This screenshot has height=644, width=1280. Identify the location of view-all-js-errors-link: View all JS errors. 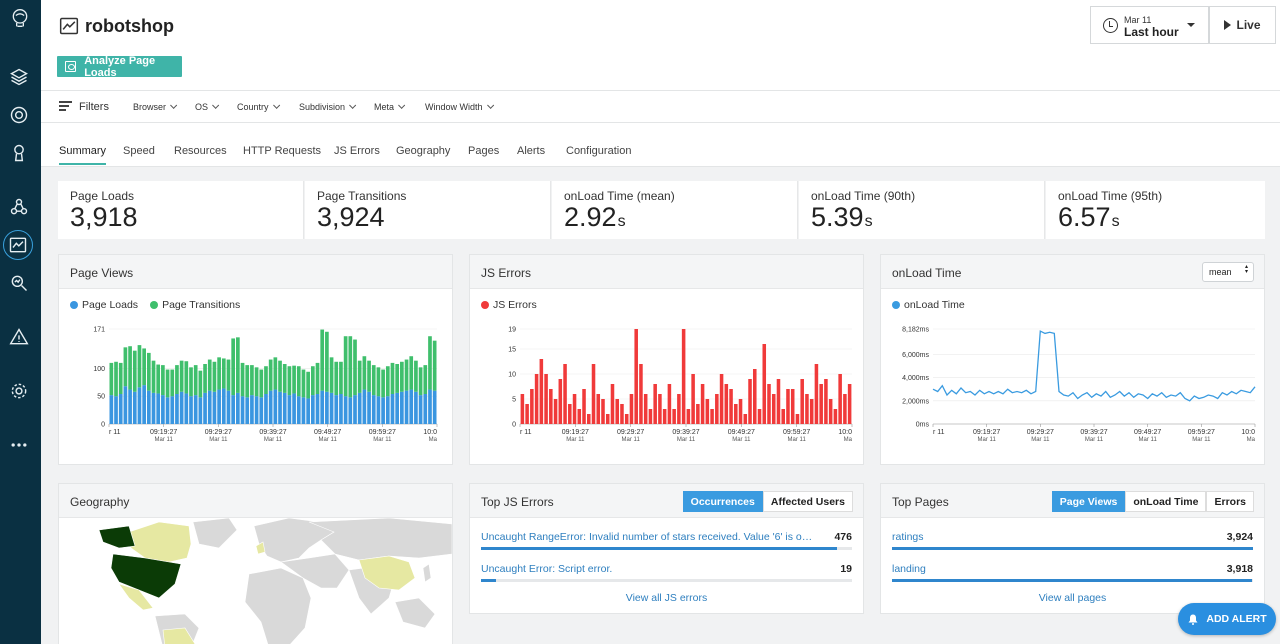
(666, 598).